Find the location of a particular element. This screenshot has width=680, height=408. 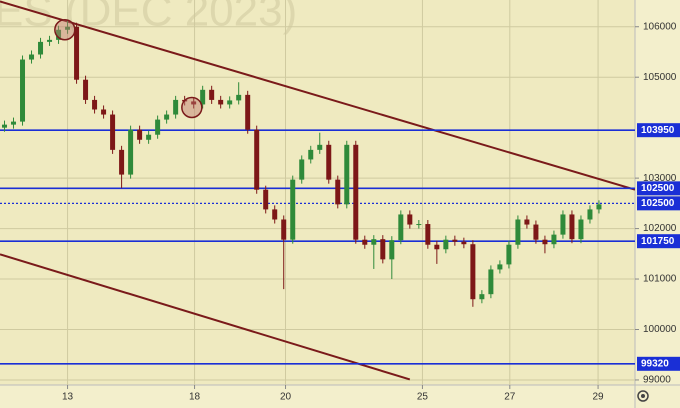

level-label: 101750 is located at coordinates (658, 241).